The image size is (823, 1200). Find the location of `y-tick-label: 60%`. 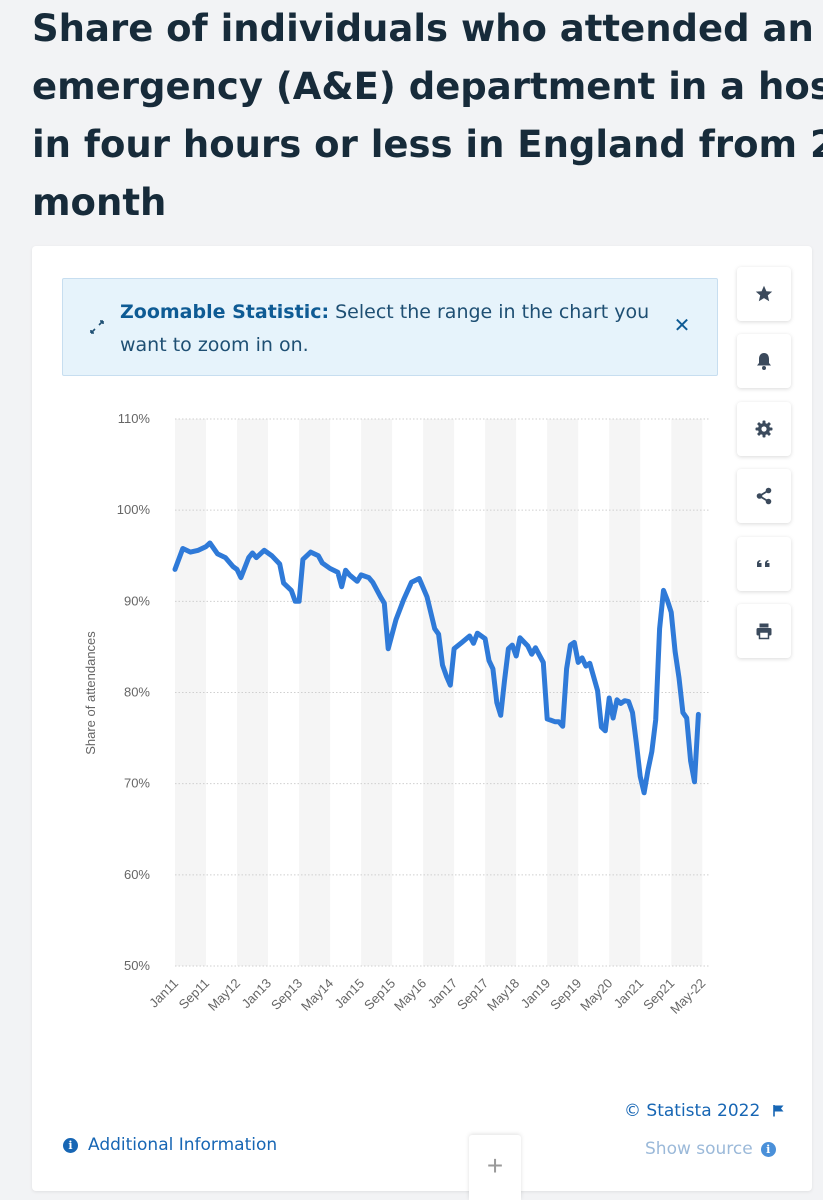

y-tick-label: 60% is located at coordinates (137, 874).